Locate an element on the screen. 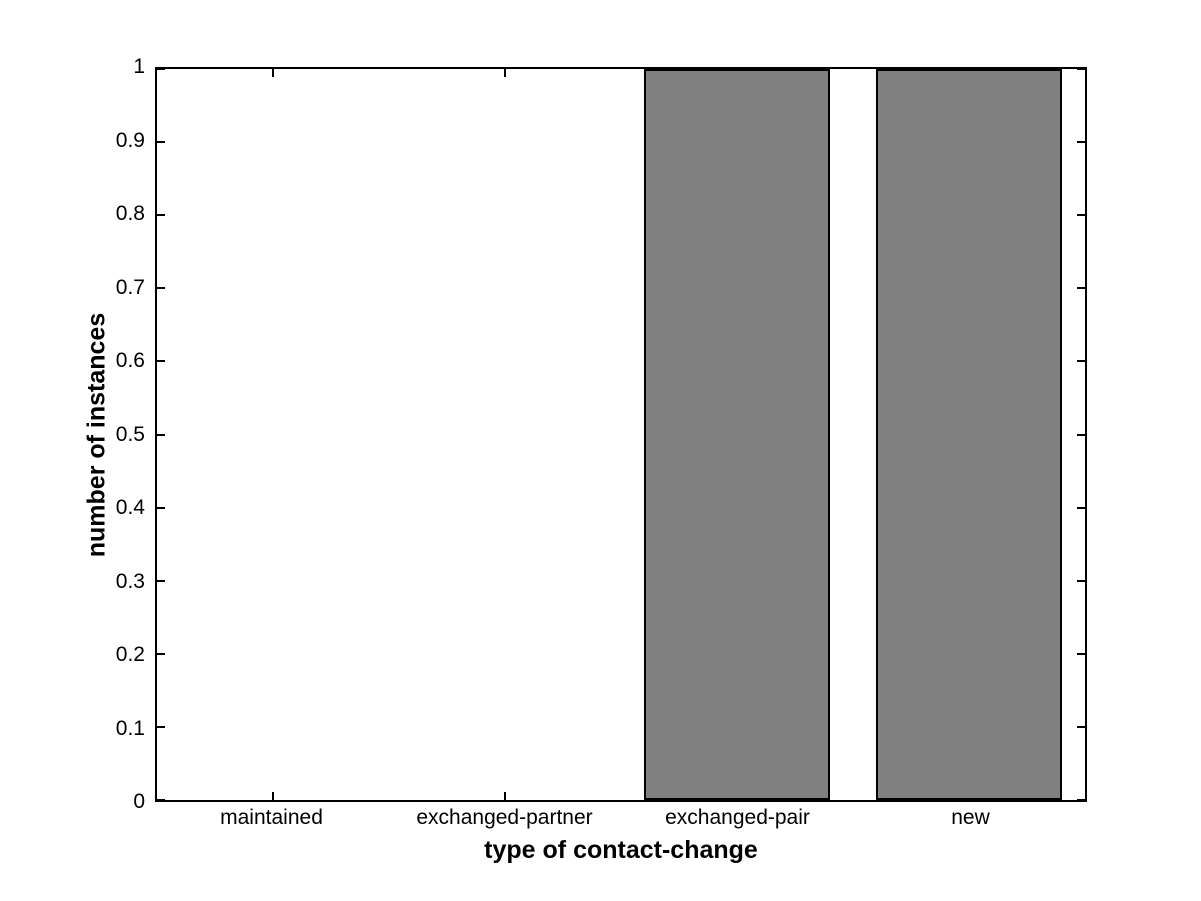 The width and height of the screenshot is (1201, 901). y-tick-label: 0 is located at coordinates (139, 801).